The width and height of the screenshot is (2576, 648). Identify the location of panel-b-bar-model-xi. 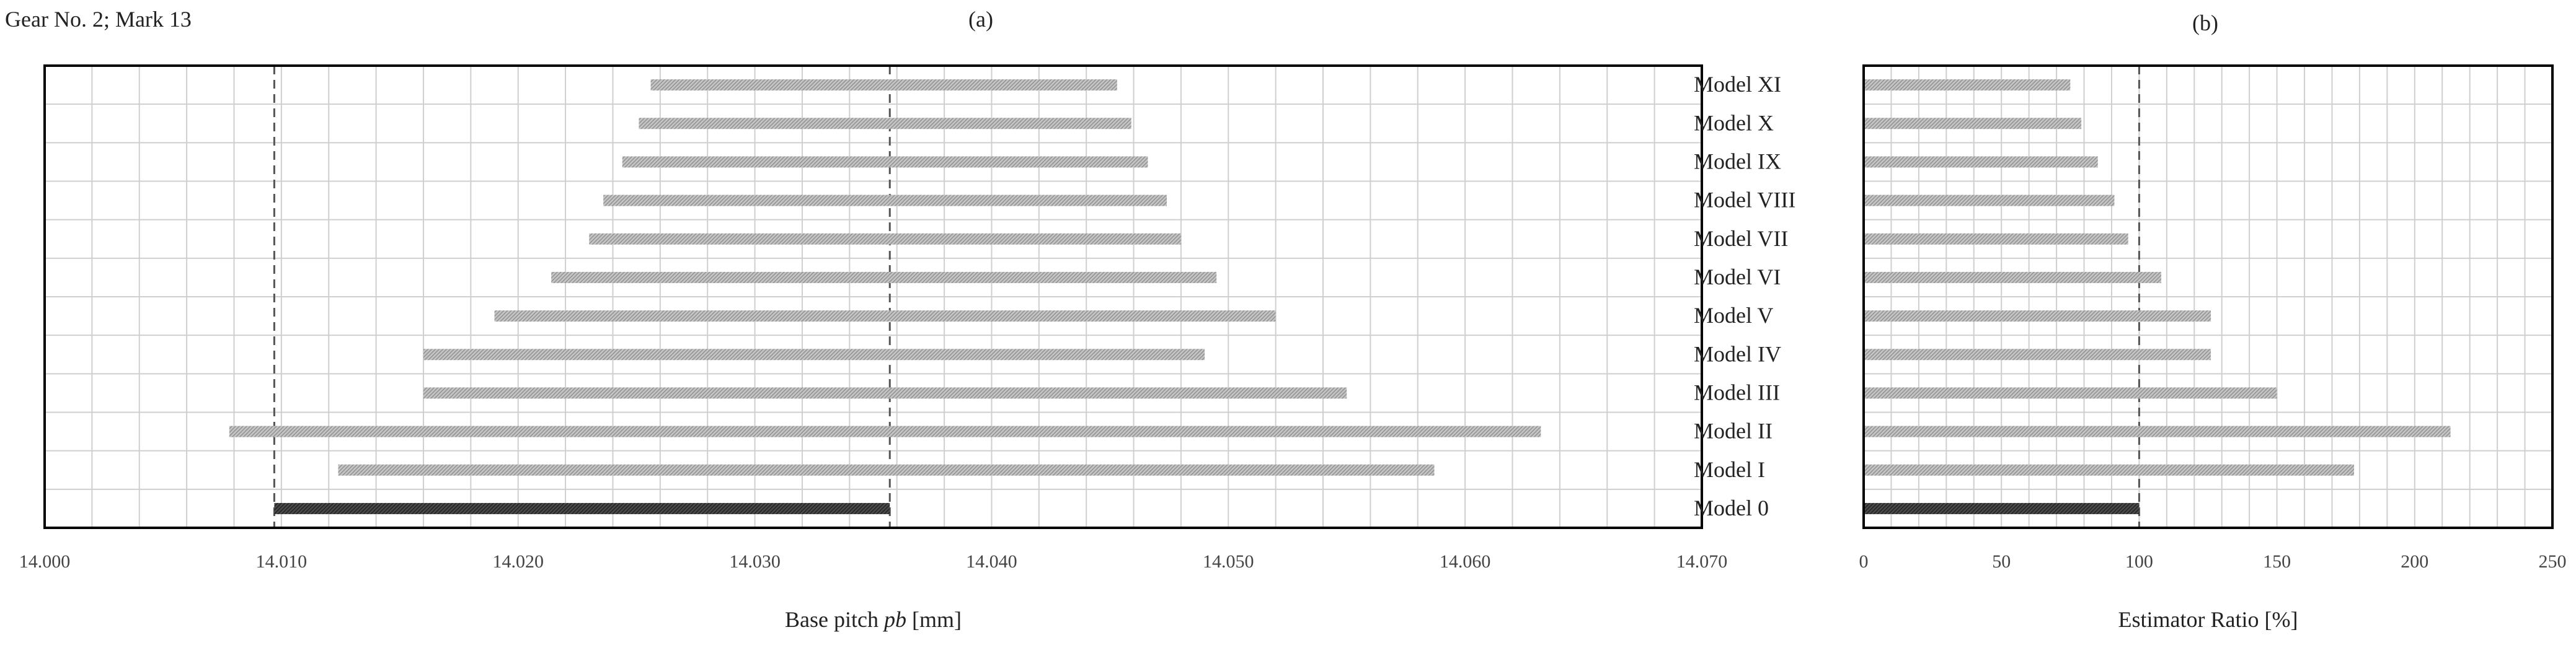
(1967, 85).